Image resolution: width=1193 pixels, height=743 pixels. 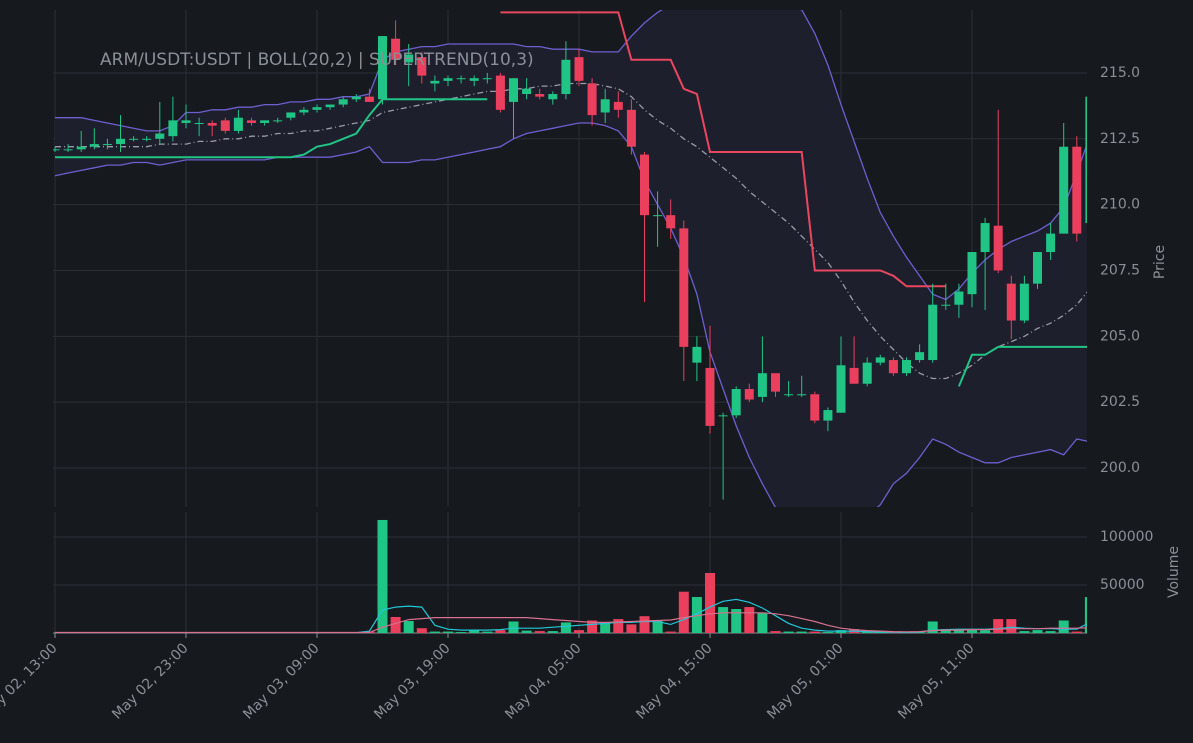 What do you see at coordinates (1174, 572) in the screenshot?
I see `y-axis-label: Volume` at bounding box center [1174, 572].